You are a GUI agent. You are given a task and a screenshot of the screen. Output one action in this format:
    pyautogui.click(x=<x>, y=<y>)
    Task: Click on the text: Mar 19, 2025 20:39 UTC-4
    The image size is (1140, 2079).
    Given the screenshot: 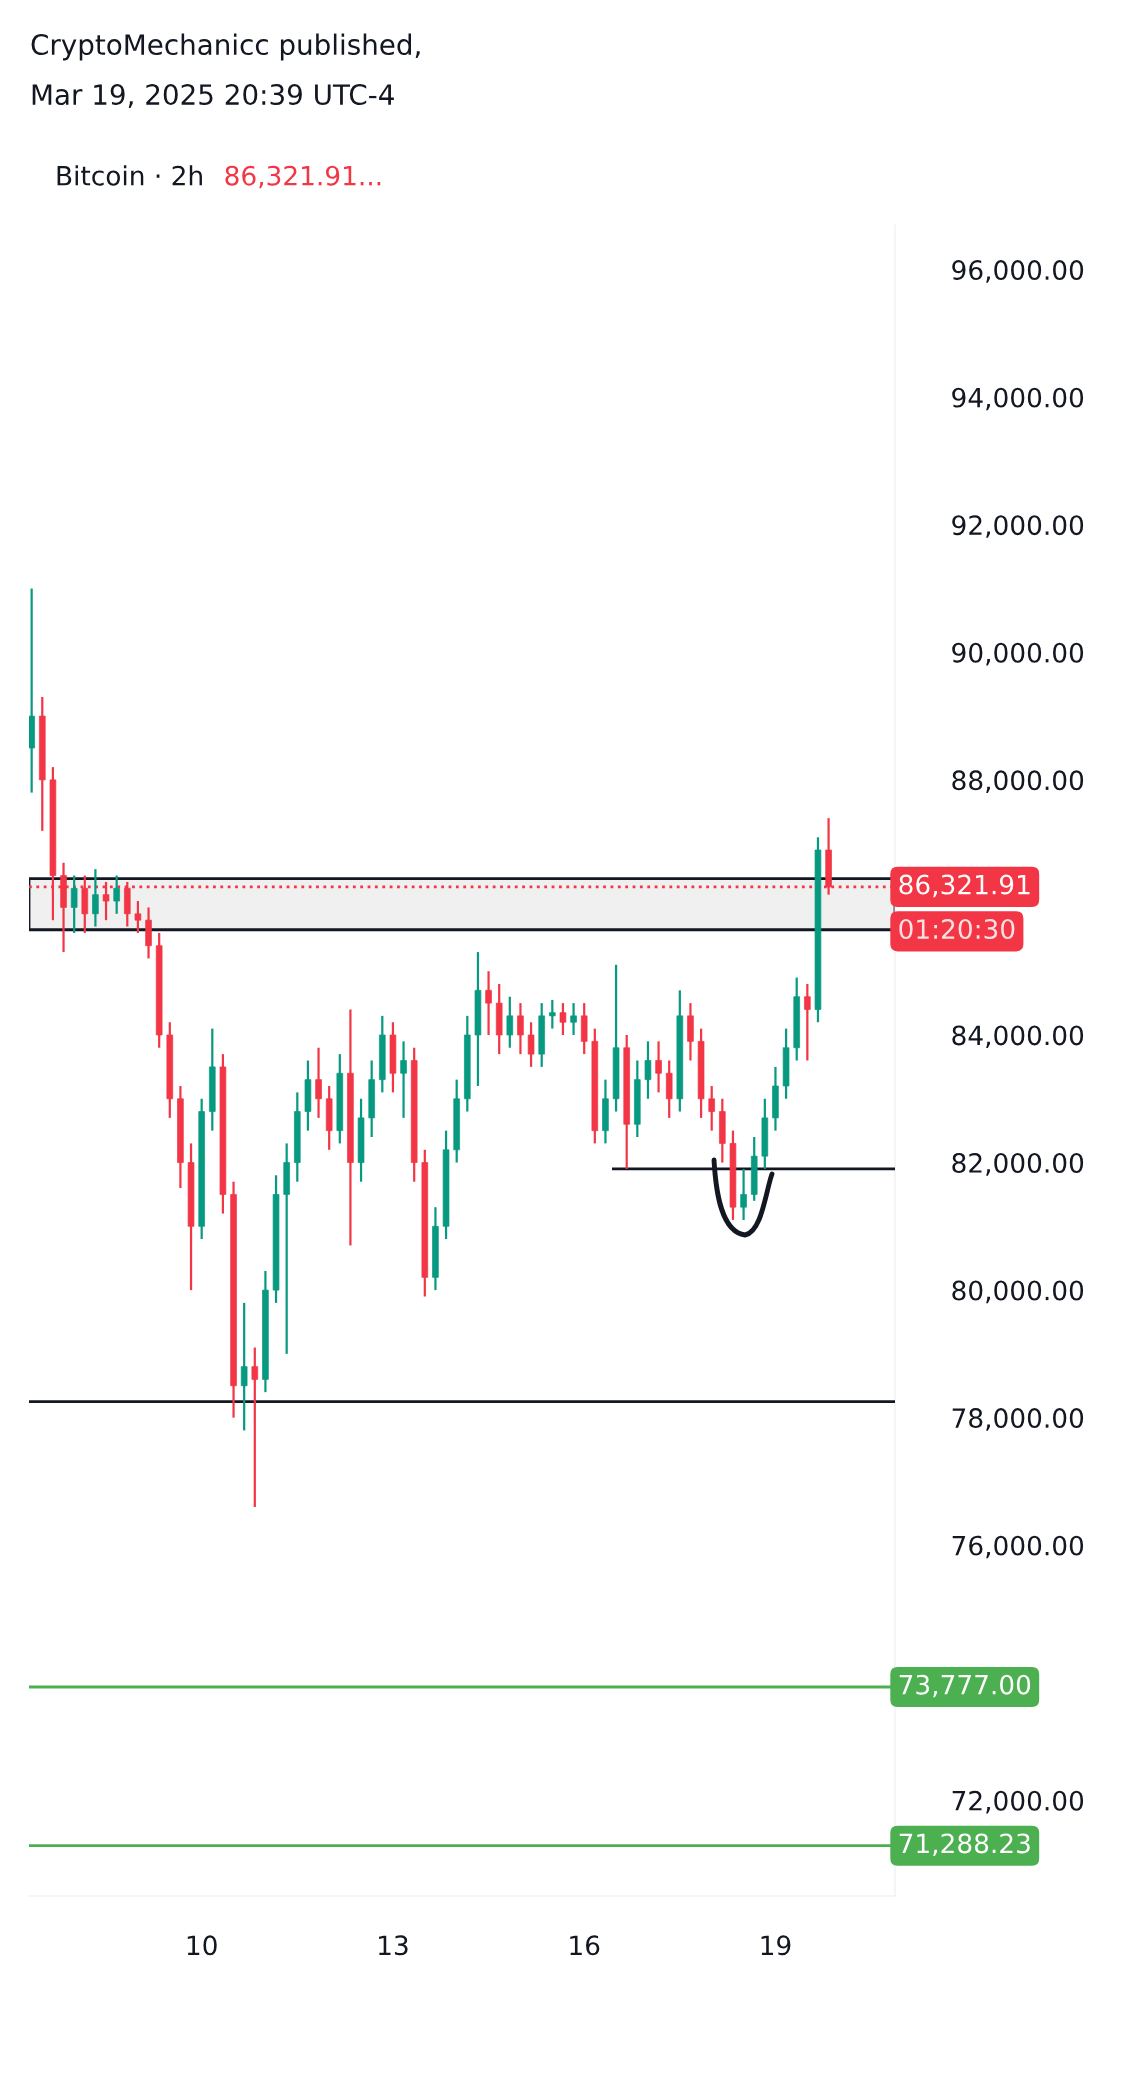 What is the action you would take?
    pyautogui.click(x=213, y=96)
    